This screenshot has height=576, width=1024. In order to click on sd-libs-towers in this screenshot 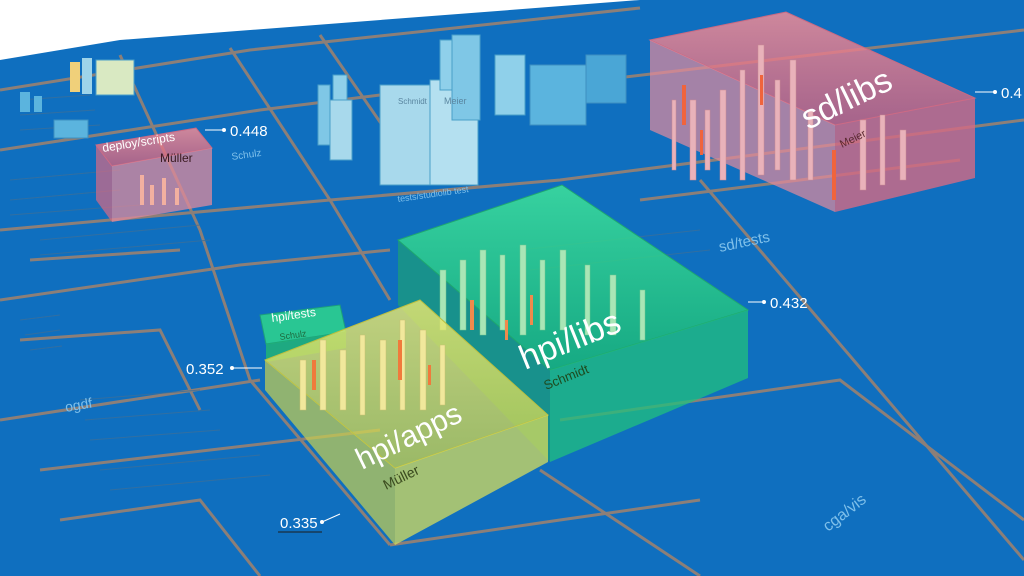, I will do `click(789, 117)`.